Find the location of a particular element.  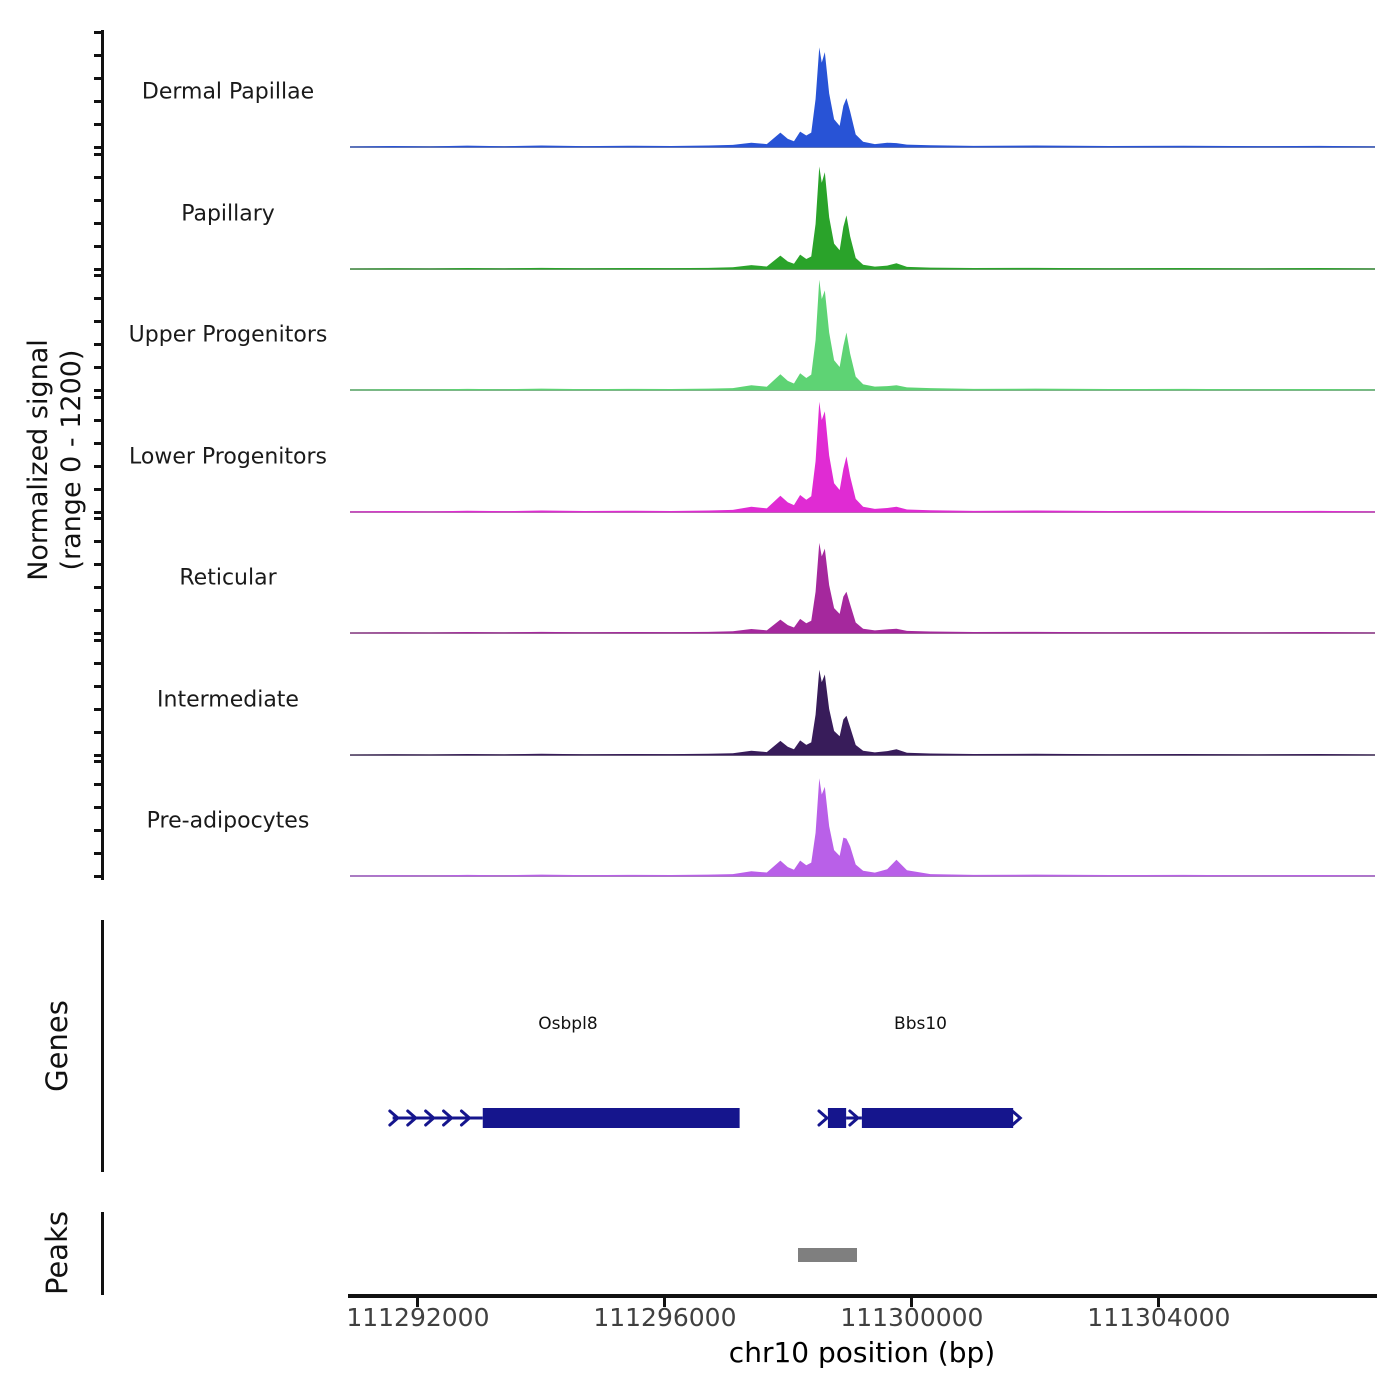

peak-region-bar is located at coordinates (827, 1255).